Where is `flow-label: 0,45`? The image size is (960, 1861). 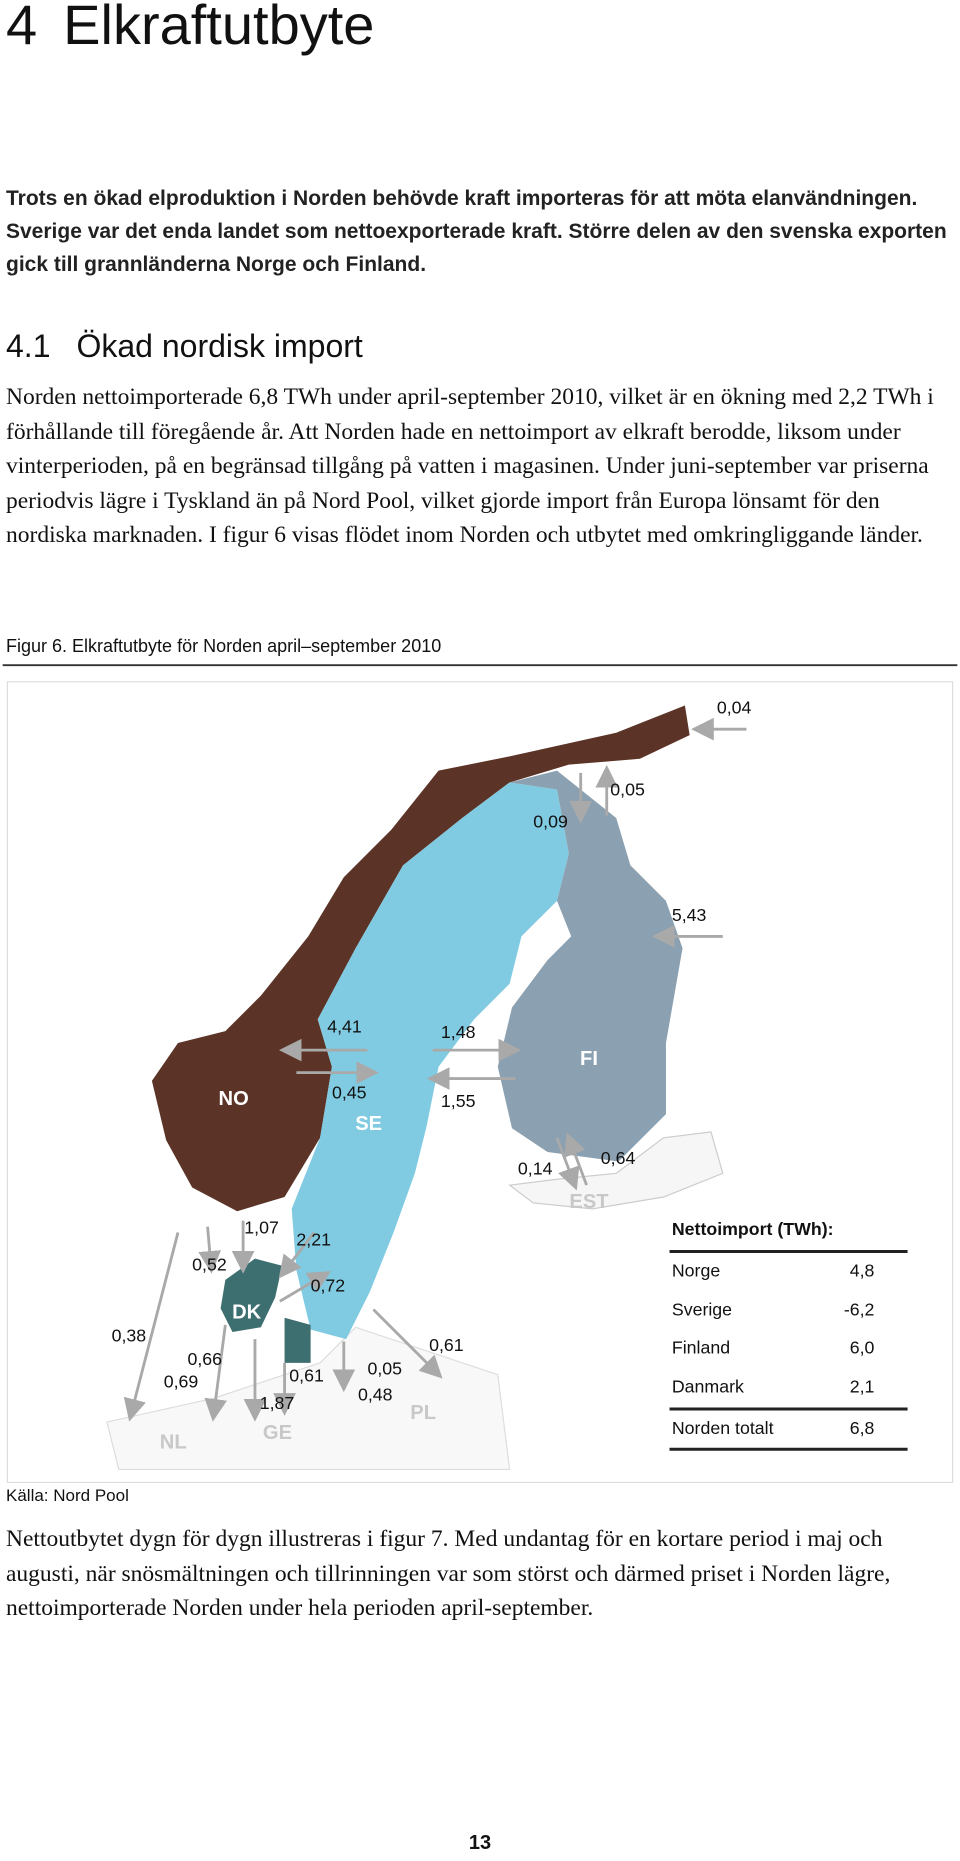
flow-label: 0,45 is located at coordinates (349, 1093).